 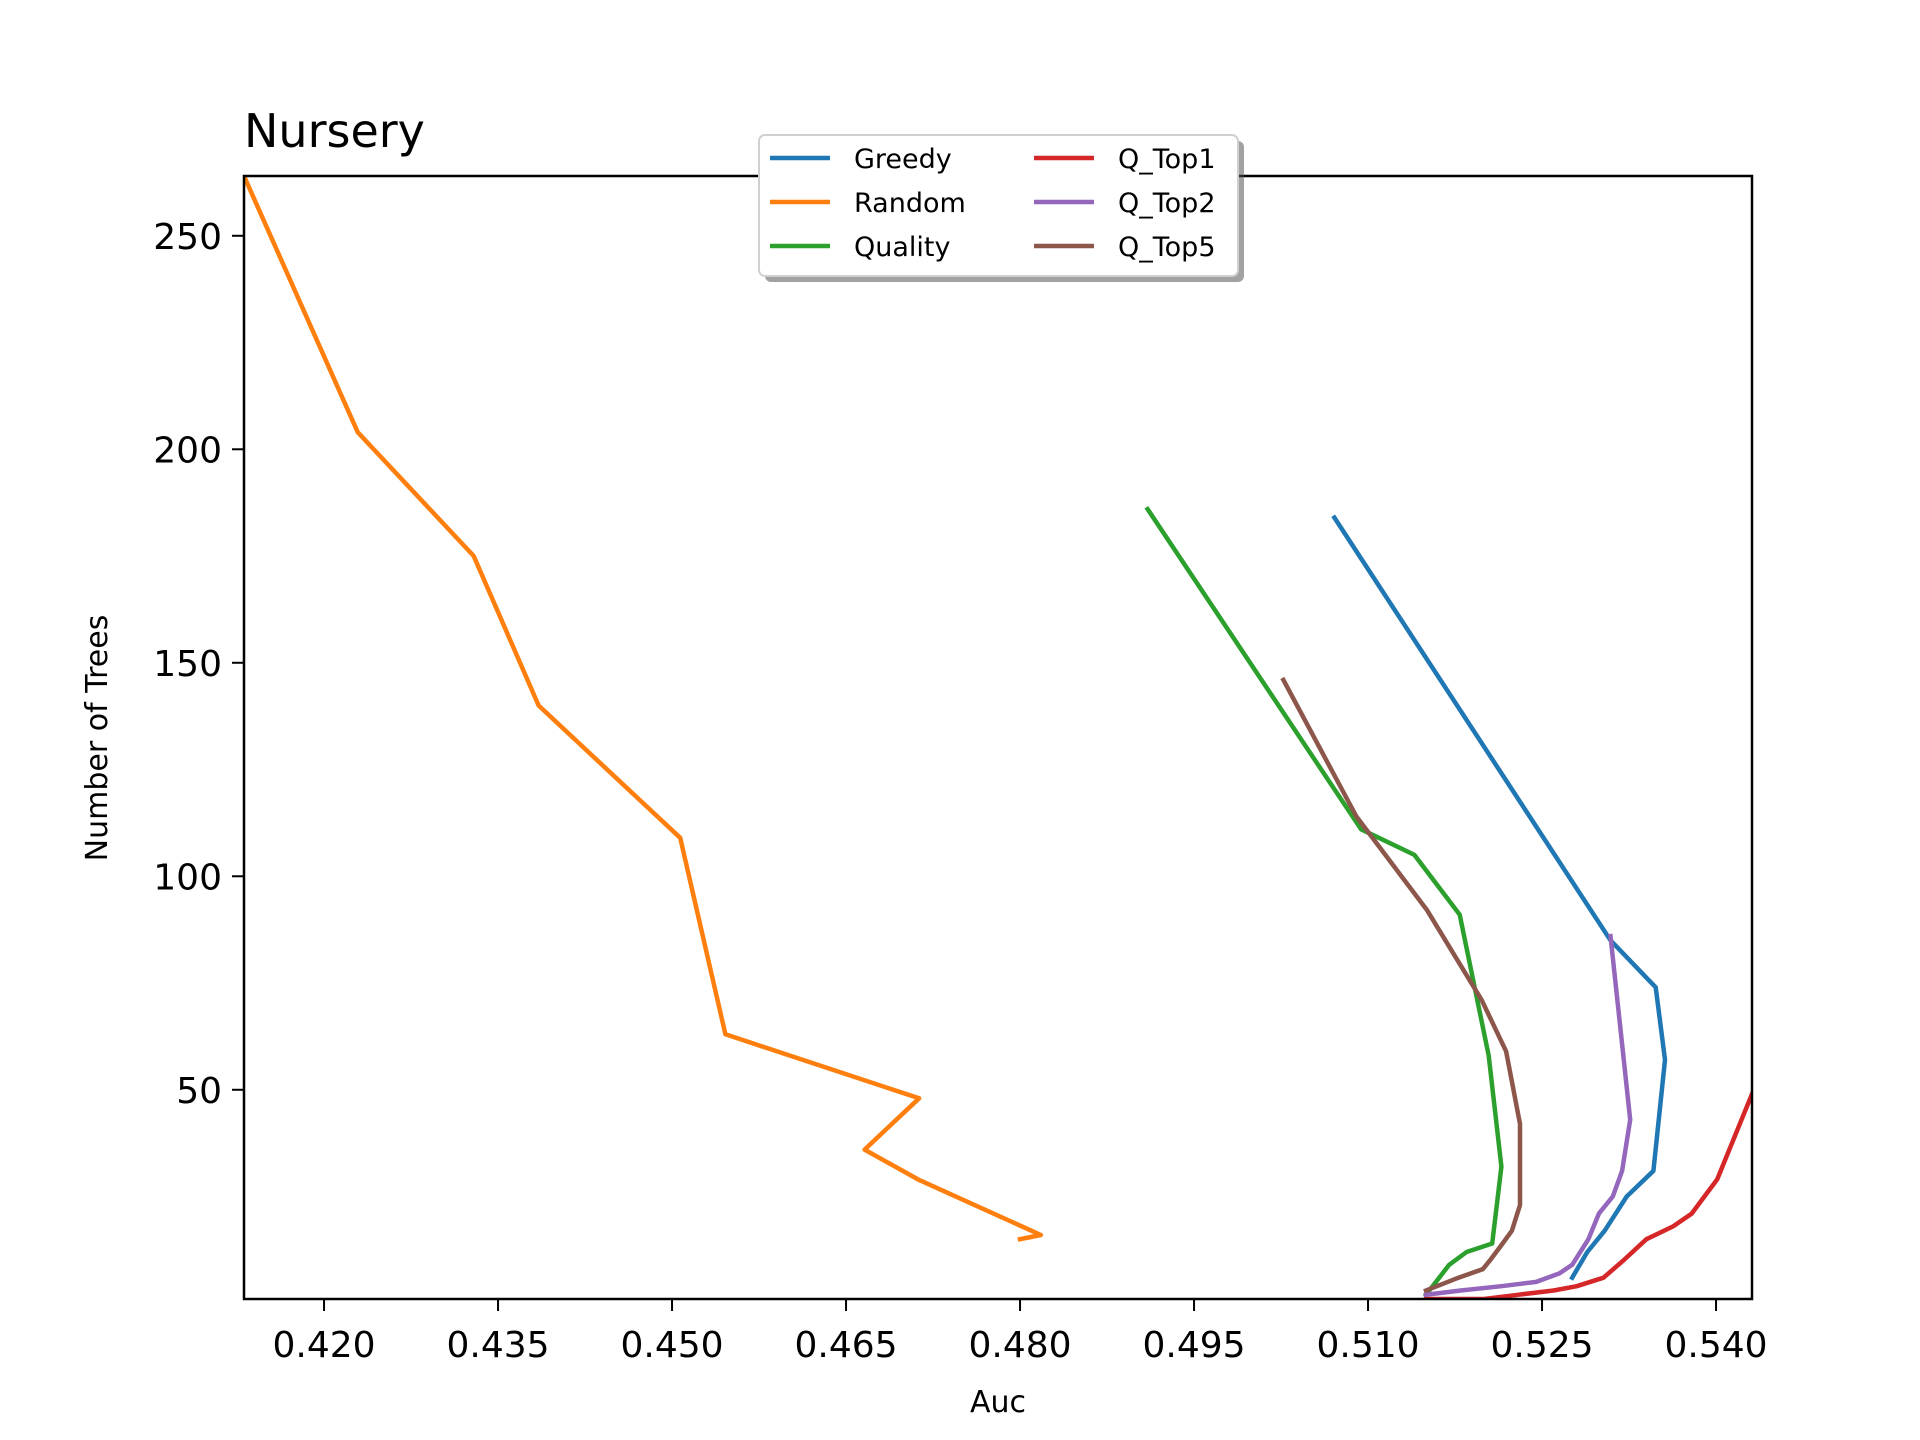 What do you see at coordinates (199, 1091) in the screenshot?
I see `y-tick-label: 50` at bounding box center [199, 1091].